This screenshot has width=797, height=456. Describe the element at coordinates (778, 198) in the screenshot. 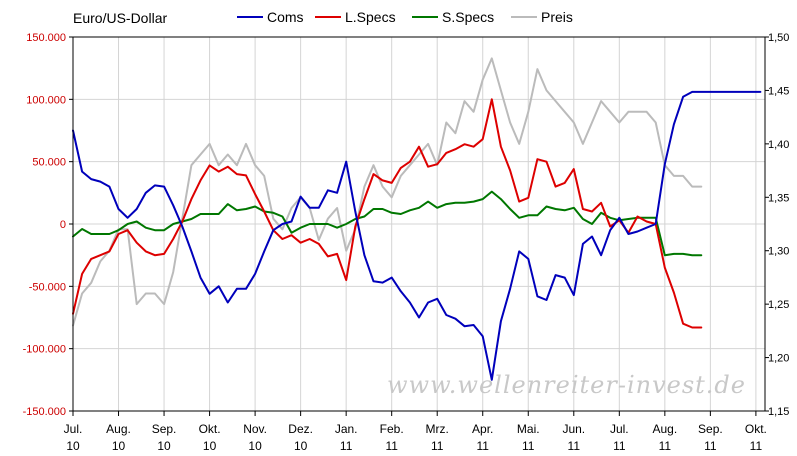

I see `right-tick-label: 1,35` at that location.